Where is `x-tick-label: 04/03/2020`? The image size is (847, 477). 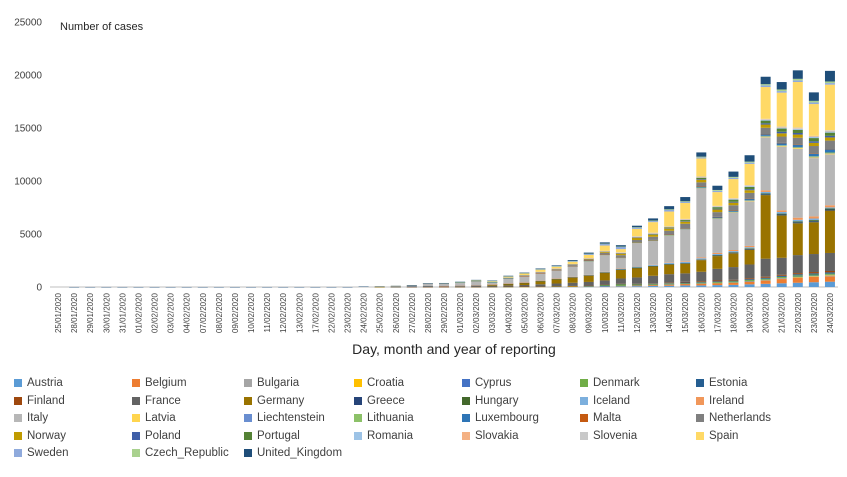
x-tick-label: 04/03/2020 is located at coordinates (508, 312).